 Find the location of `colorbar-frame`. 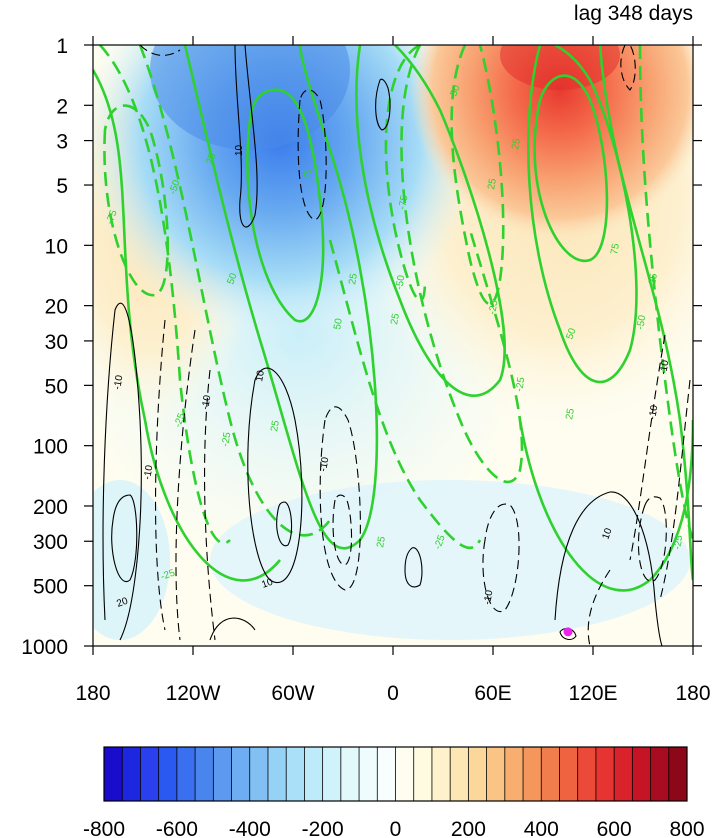

colorbar-frame is located at coordinates (395, 774).